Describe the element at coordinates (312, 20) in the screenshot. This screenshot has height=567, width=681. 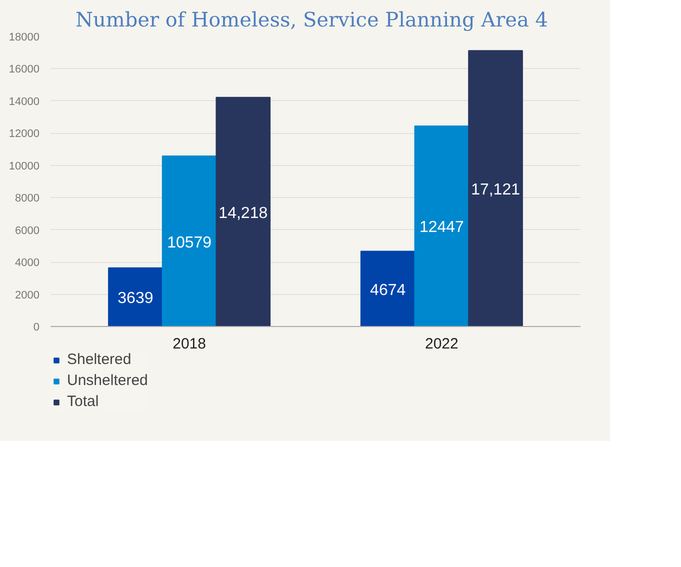
I see `chart-title: Number of Homeless, Service Planning Area 4` at that location.